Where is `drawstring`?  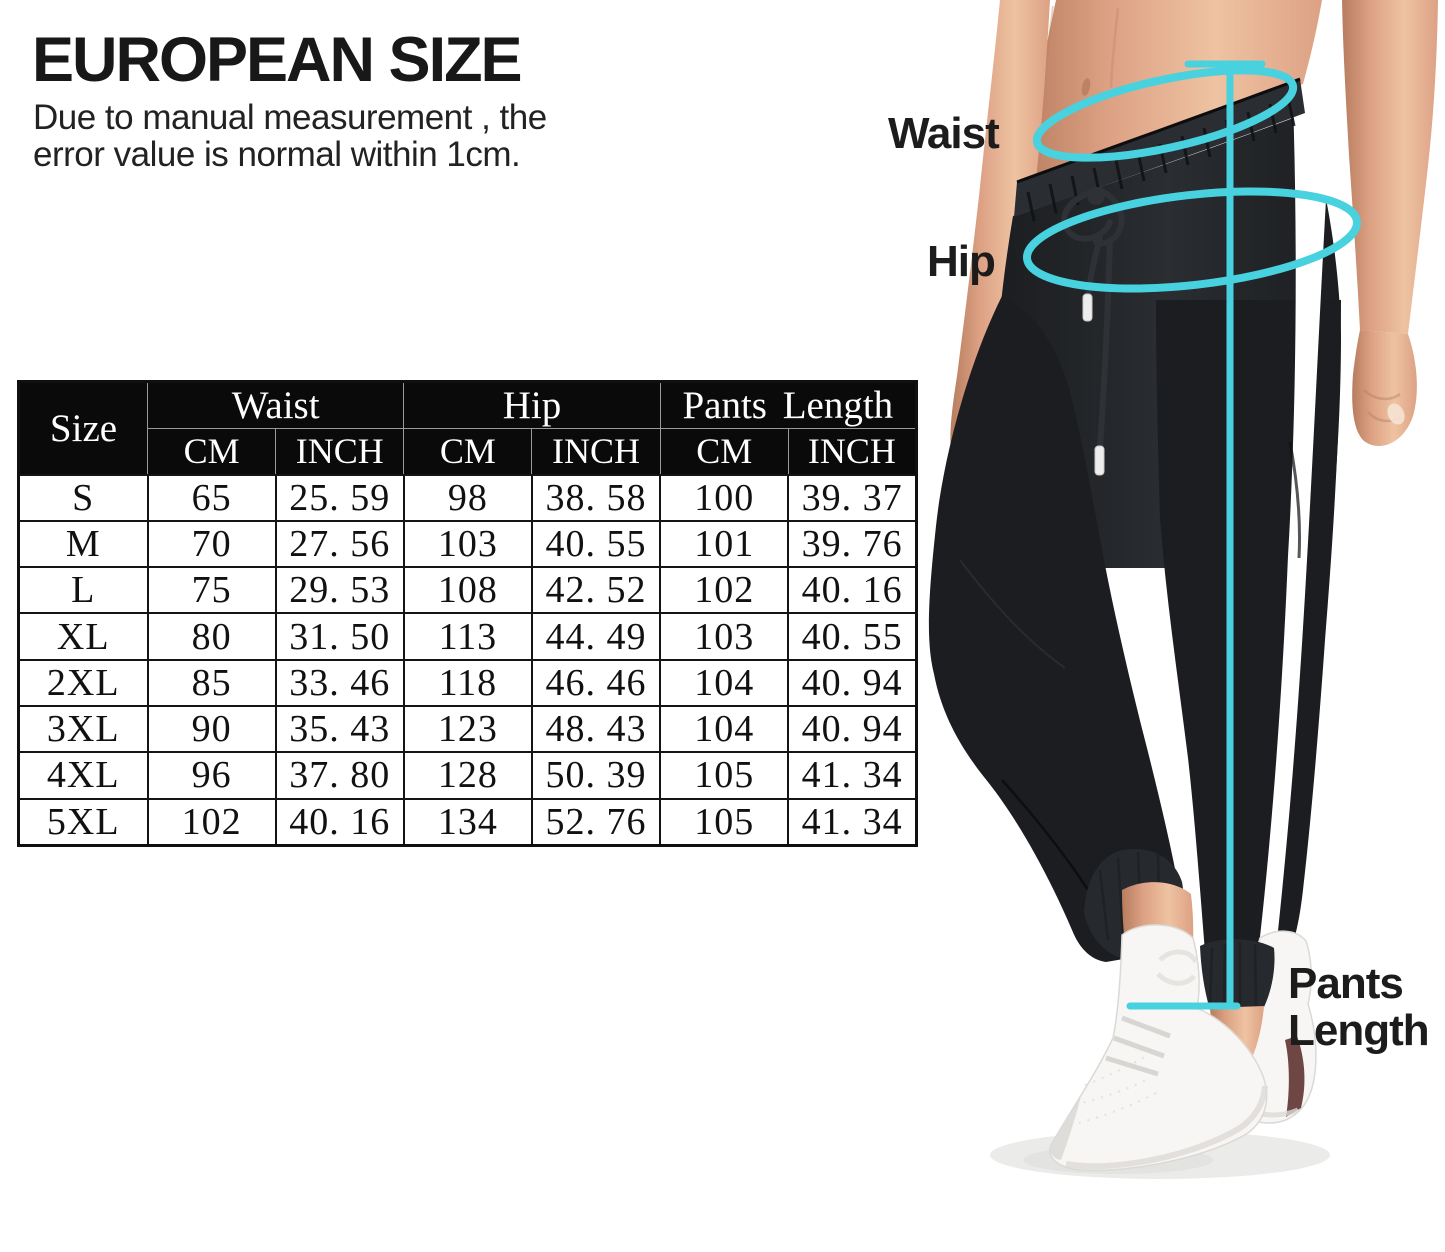 drawstring is located at coordinates (1093, 331).